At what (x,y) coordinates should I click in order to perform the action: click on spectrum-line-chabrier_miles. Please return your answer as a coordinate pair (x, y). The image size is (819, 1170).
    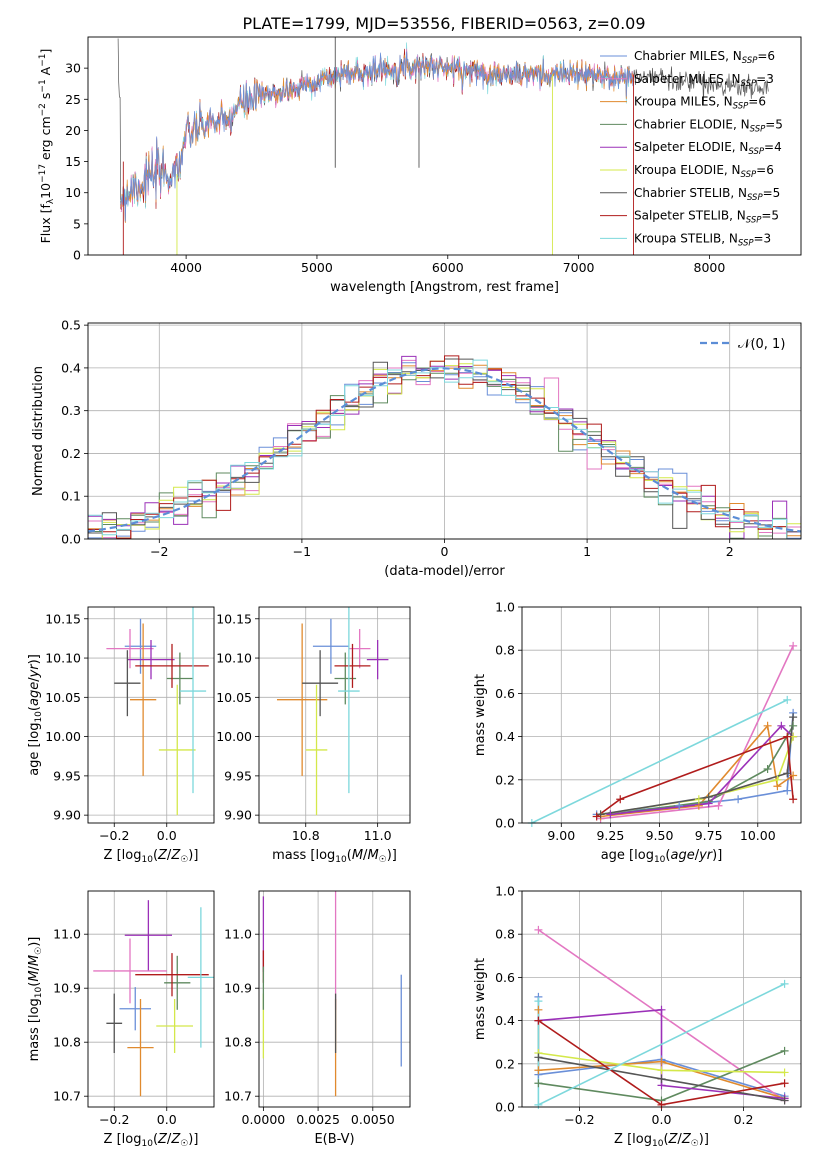
    Looking at the image, I should click on (377, 136).